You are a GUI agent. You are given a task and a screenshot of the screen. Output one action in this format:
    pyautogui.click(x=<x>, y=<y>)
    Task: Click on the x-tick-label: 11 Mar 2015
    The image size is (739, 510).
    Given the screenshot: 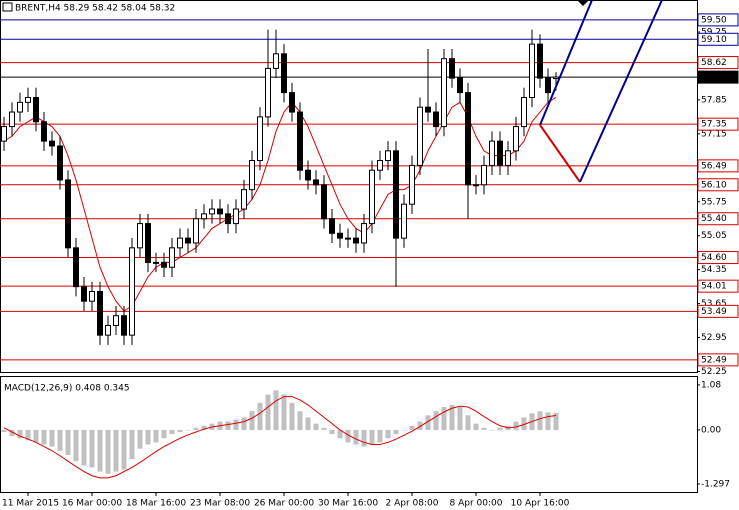 What is the action you would take?
    pyautogui.click(x=30, y=504)
    